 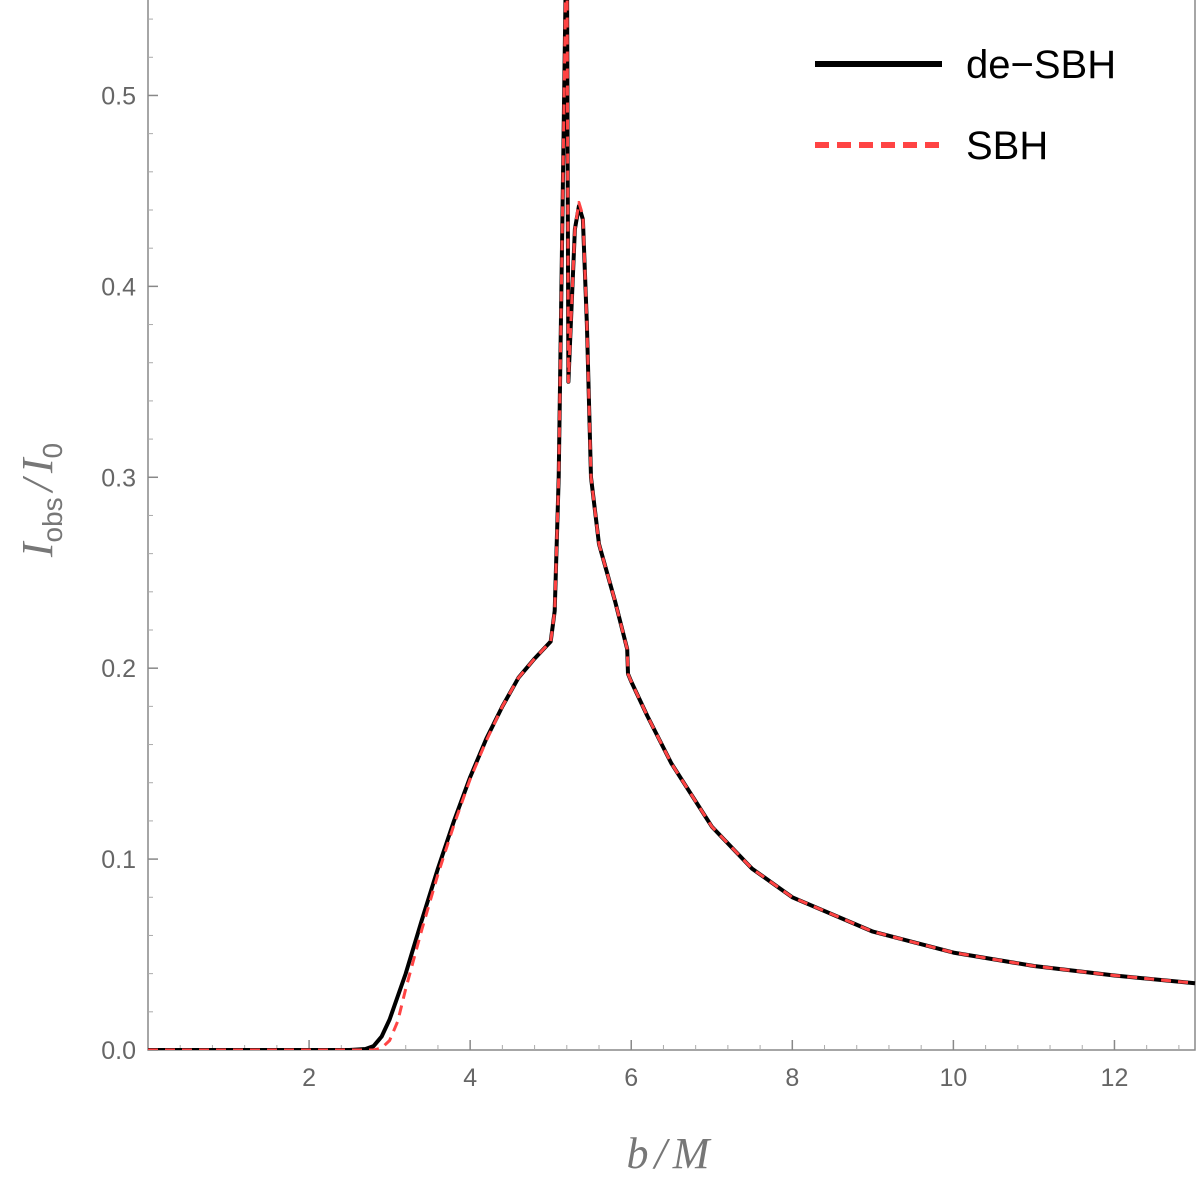 I want to click on legend: de−SBH SBH, so click(x=965, y=105).